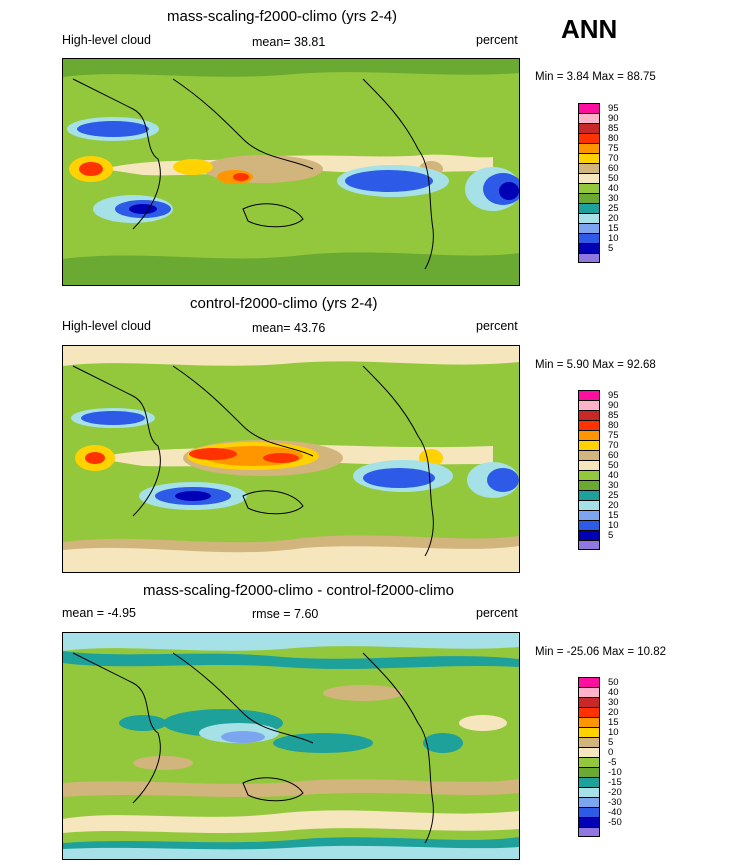 Image resolution: width=732 pixels, height=865 pixels. I want to click on panel-3-cbar-label: -5, so click(612, 762).